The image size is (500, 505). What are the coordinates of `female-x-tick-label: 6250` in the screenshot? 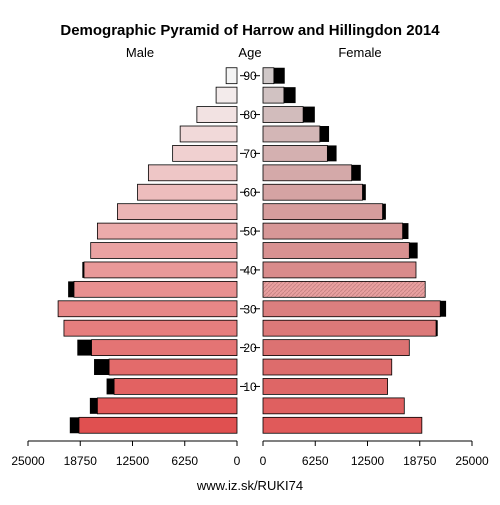 It's located at (315, 461).